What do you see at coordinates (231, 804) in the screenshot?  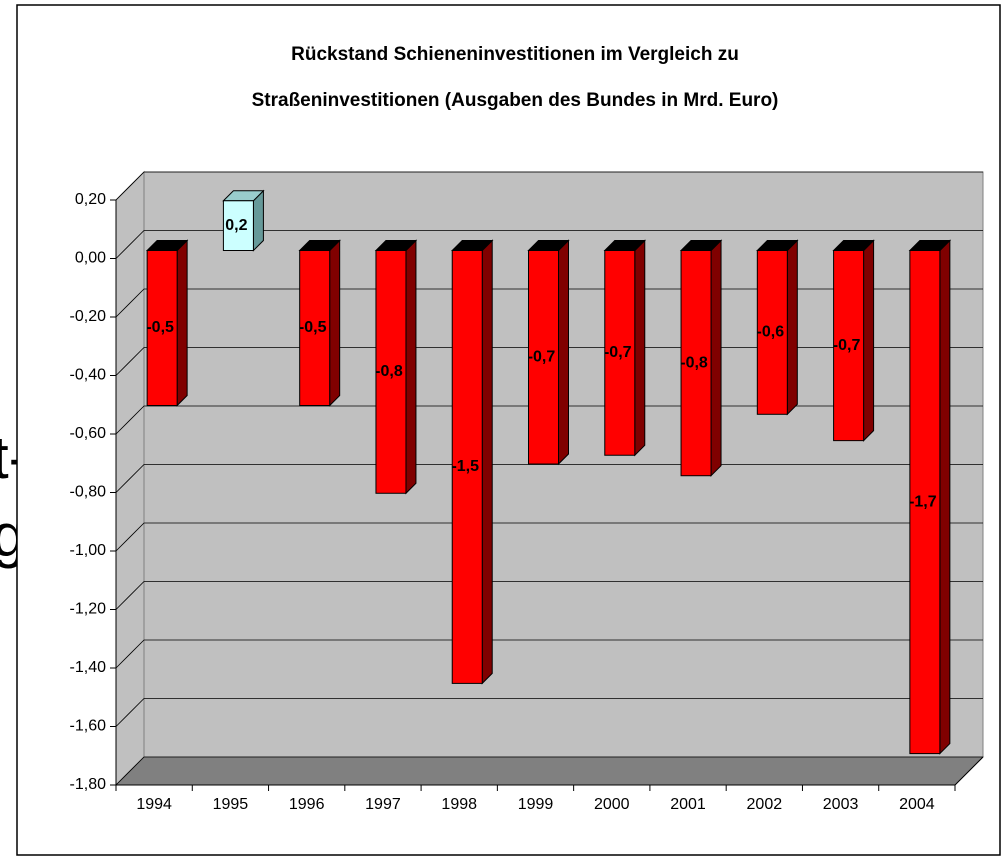 I see `x-tick-label: 1995` at bounding box center [231, 804].